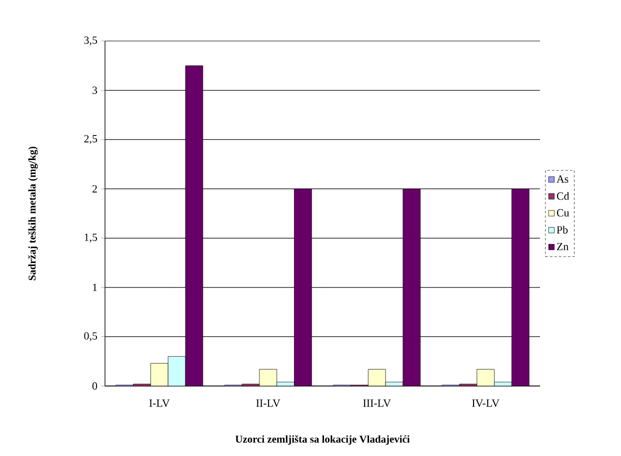  I want to click on x-tick-label: II-LV, so click(268, 403).